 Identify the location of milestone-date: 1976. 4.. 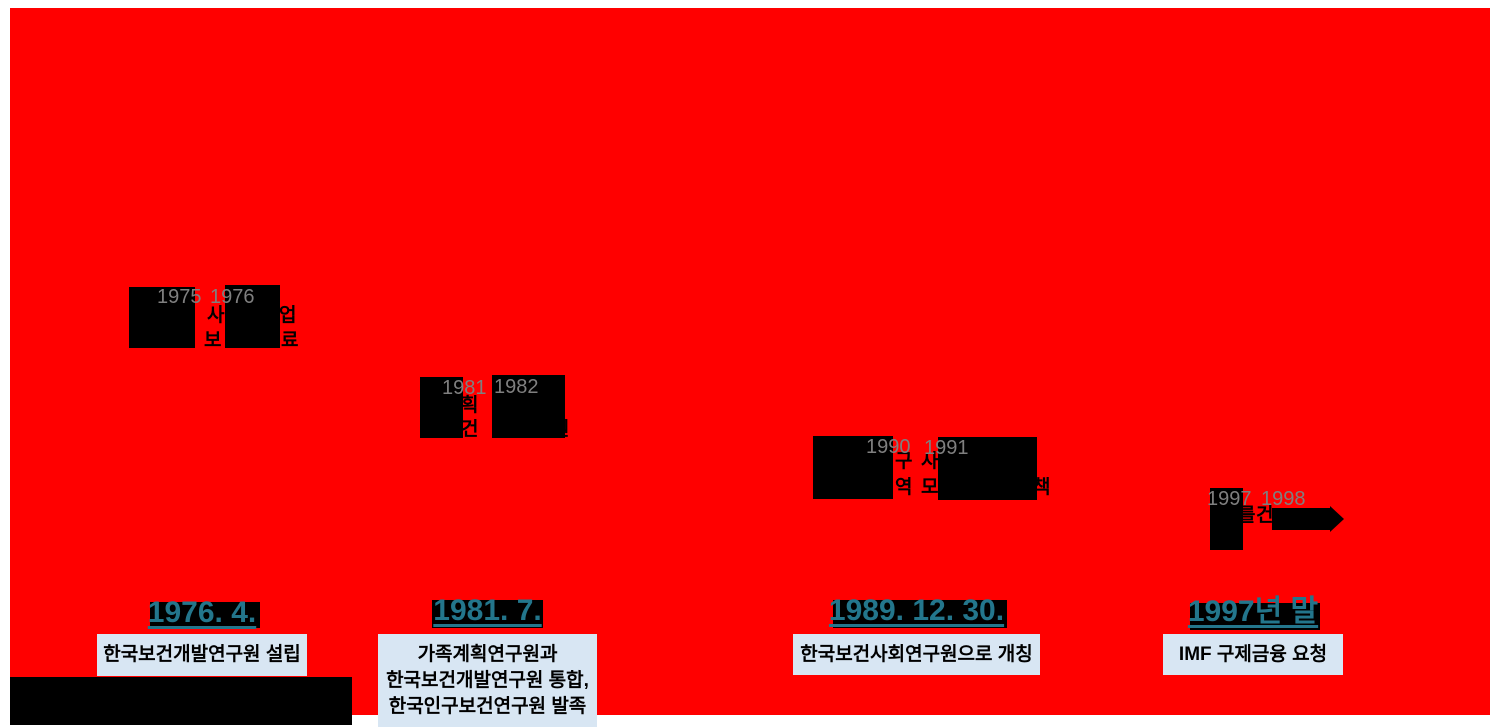
(202, 612).